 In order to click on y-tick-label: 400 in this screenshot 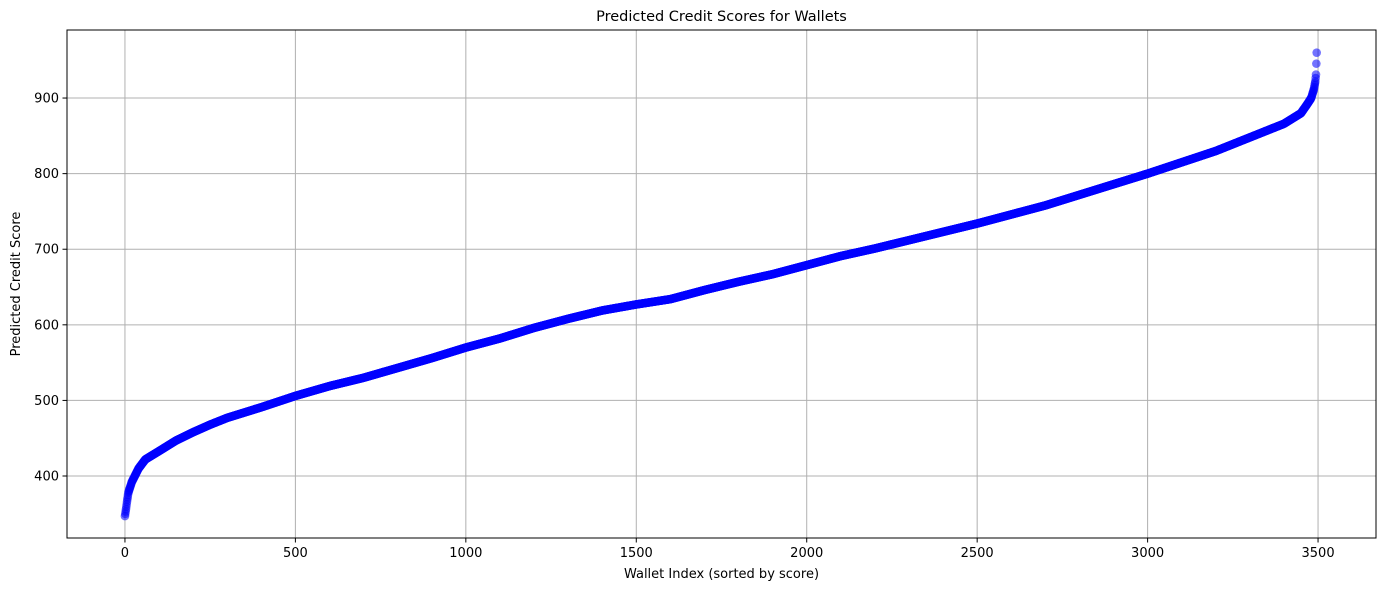, I will do `click(46, 477)`.